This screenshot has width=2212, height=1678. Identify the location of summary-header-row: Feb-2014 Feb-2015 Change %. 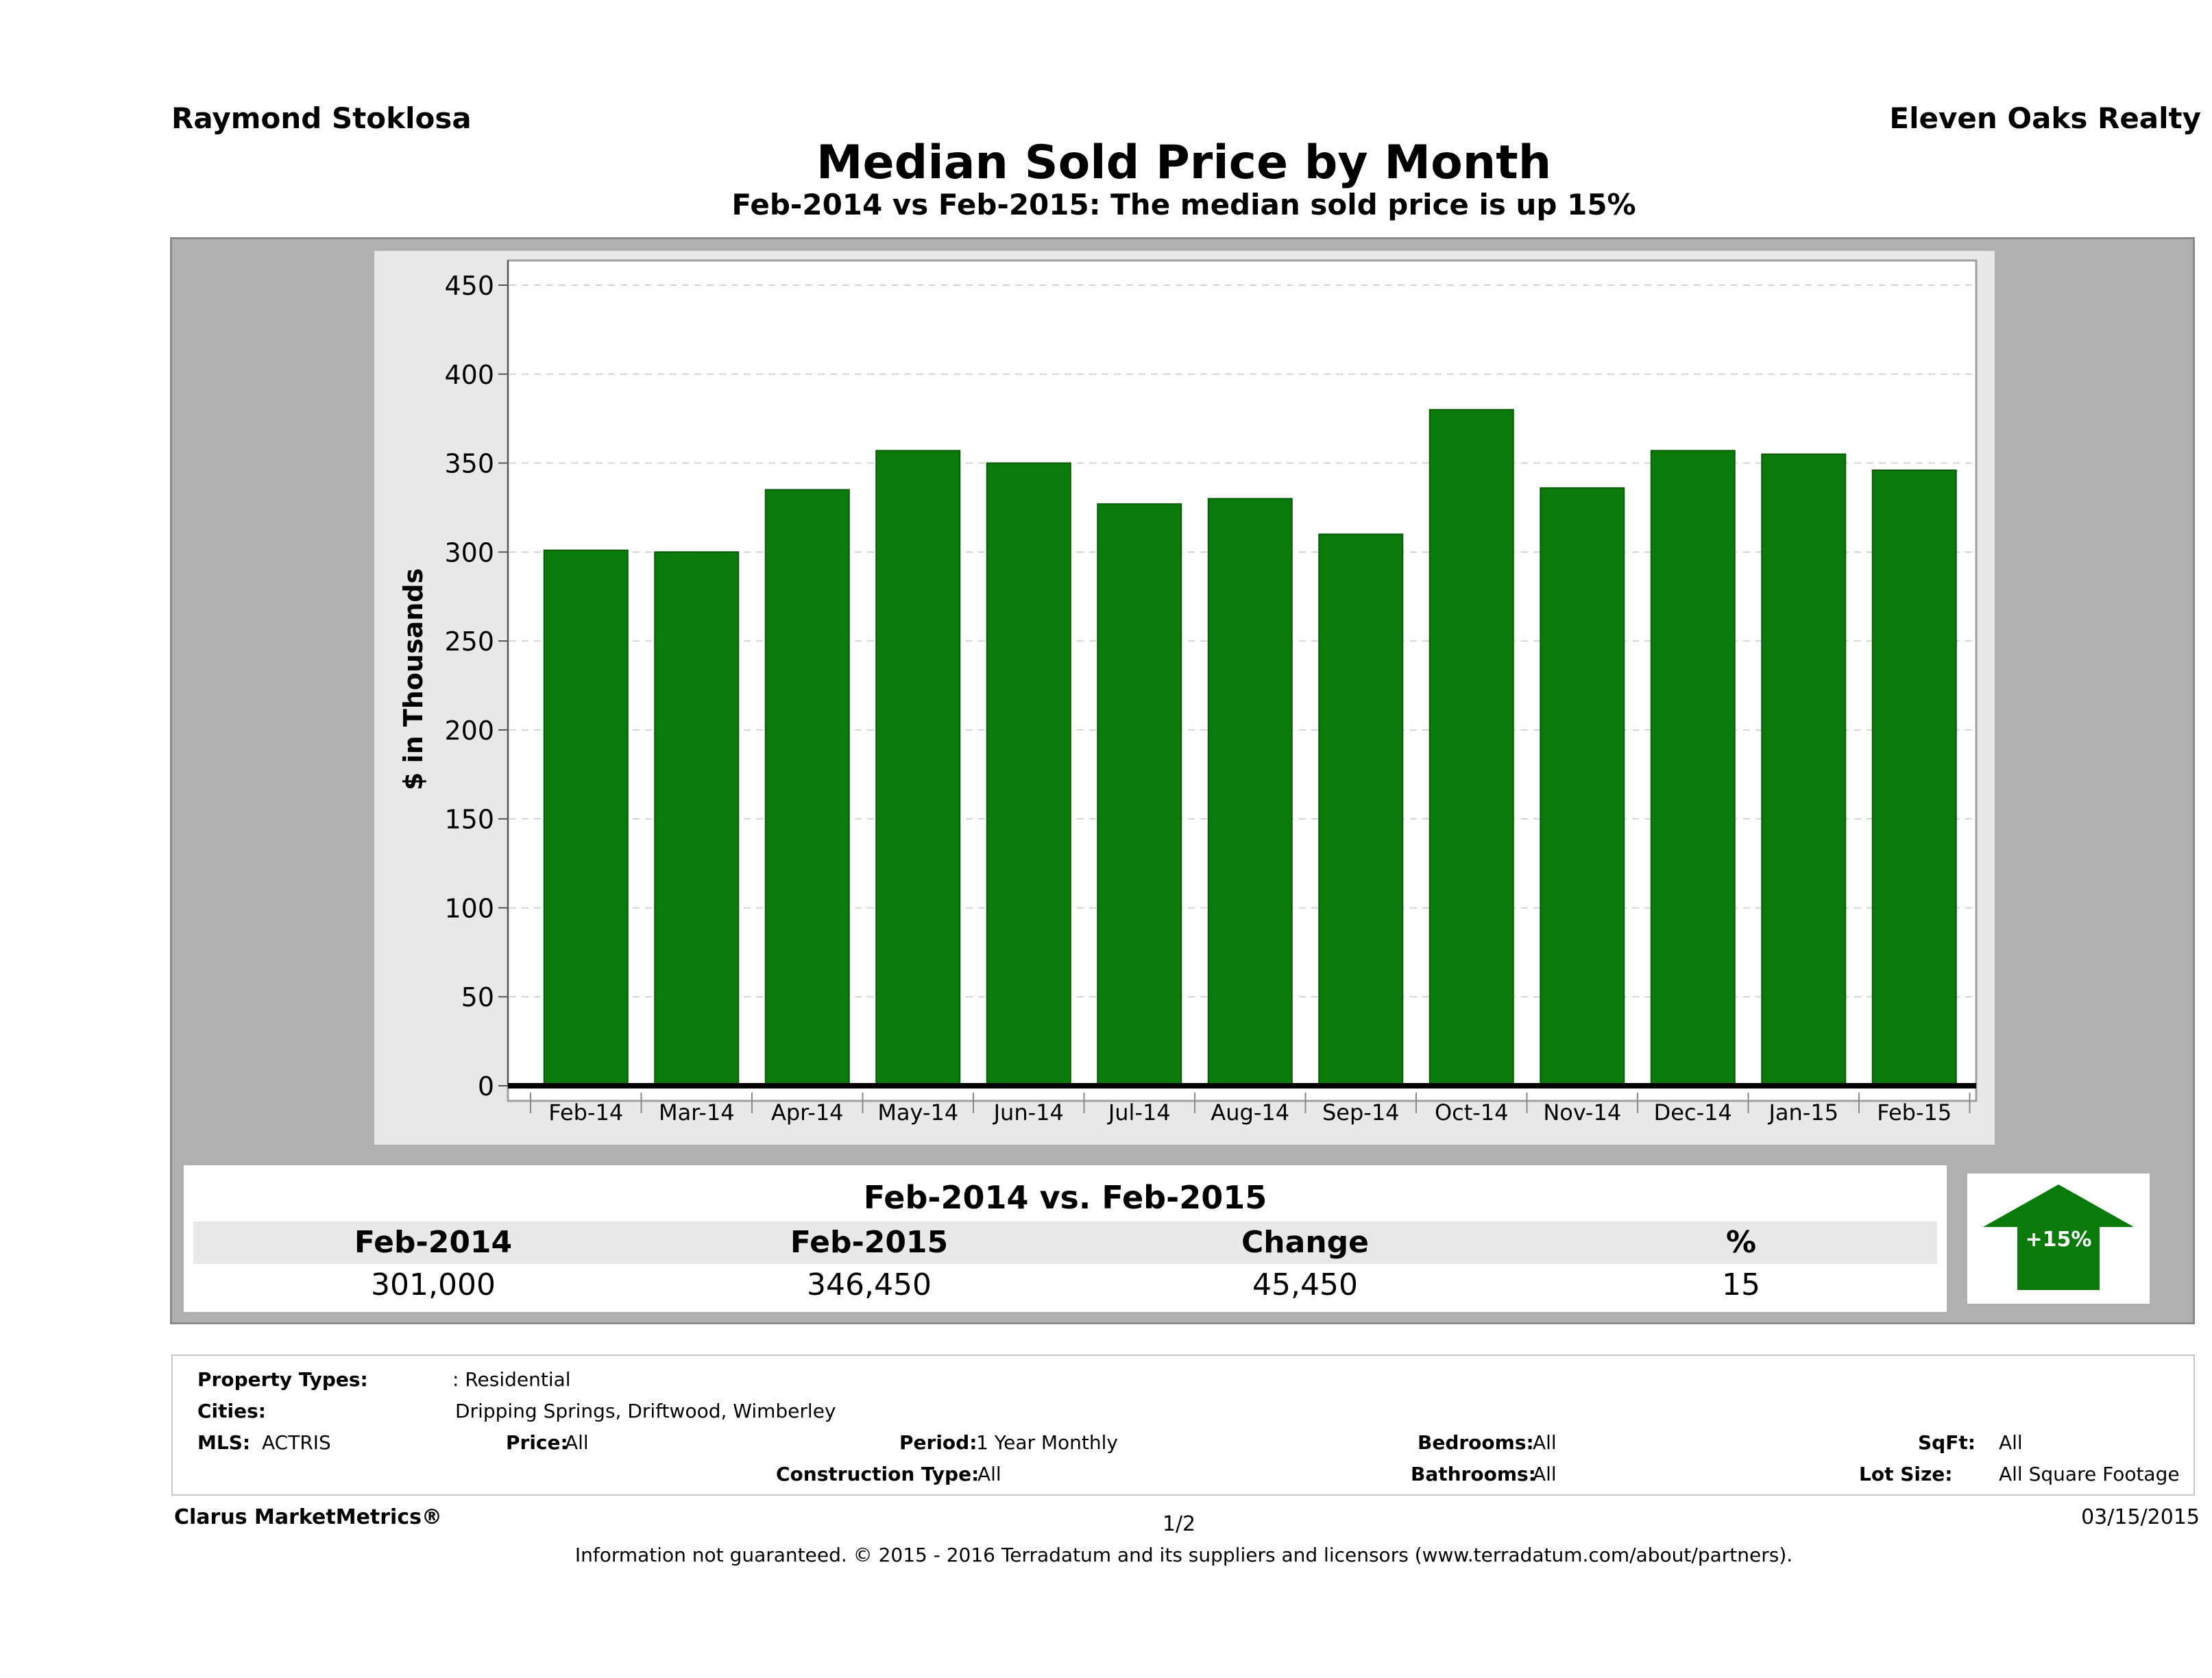
(1065, 1242).